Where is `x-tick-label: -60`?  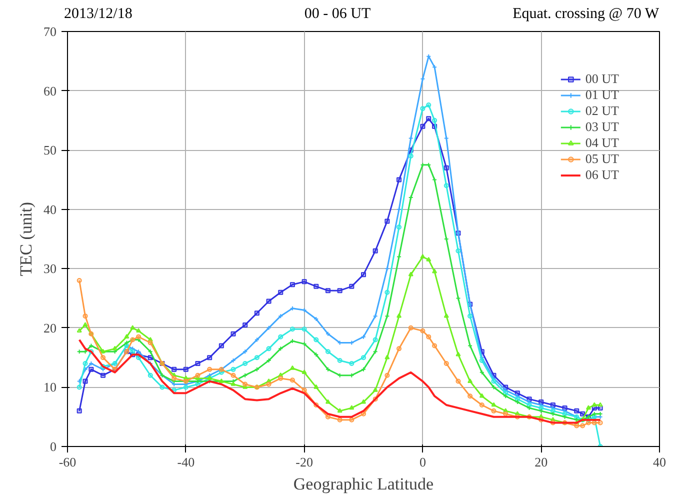 x-tick-label: -60 is located at coordinates (67, 462).